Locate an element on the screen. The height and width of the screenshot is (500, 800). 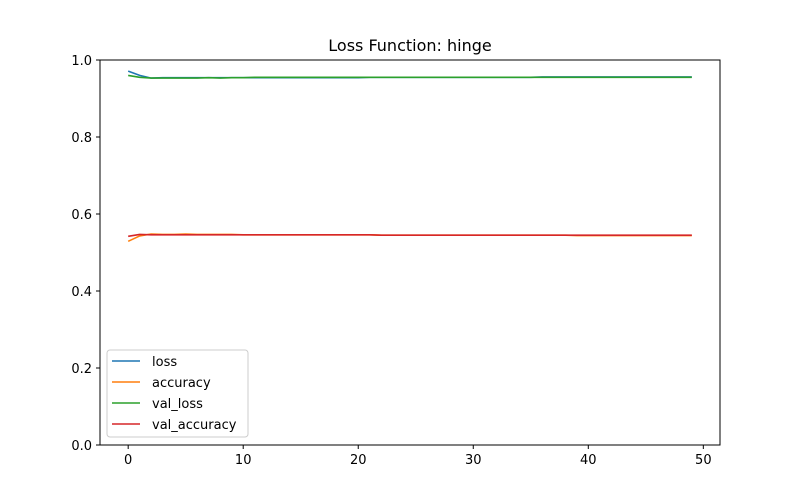
chart-title: Loss Function: hinge is located at coordinates (409, 45).